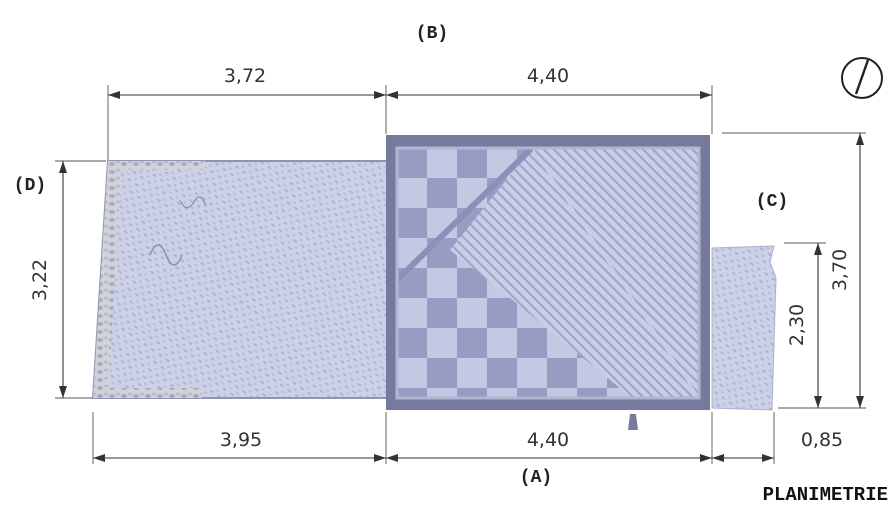  Describe the element at coordinates (744, 328) in the screenshot. I see `right-floor-area` at that location.